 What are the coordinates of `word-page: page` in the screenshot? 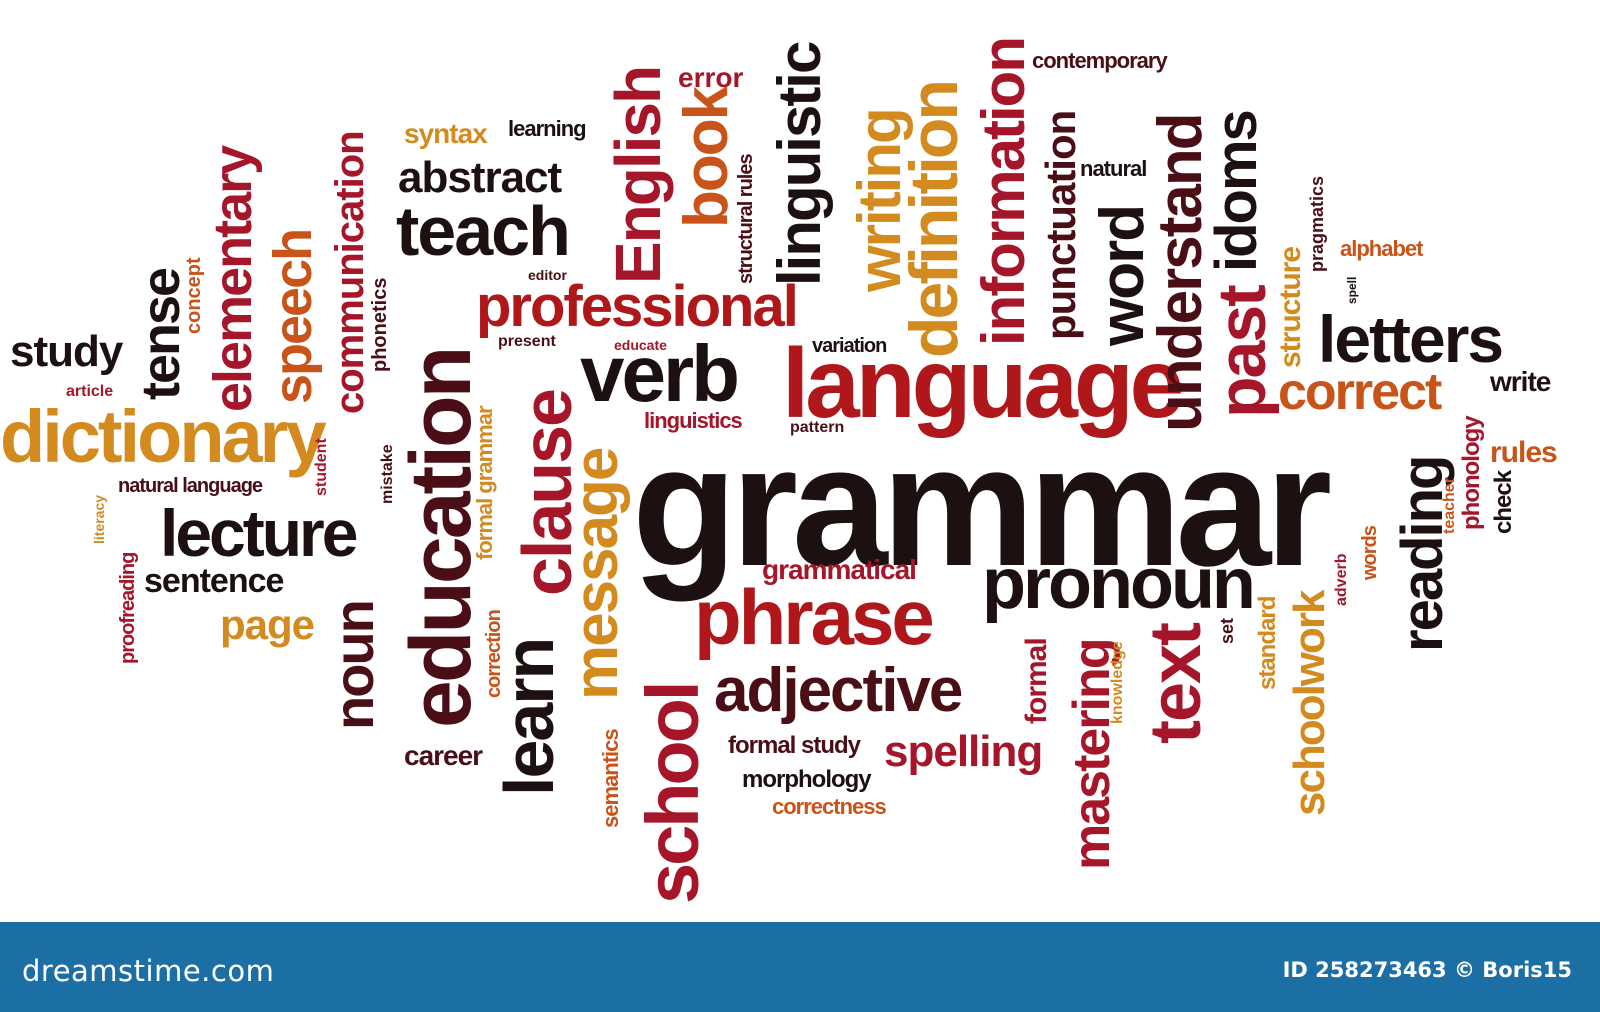 It's located at (267, 624).